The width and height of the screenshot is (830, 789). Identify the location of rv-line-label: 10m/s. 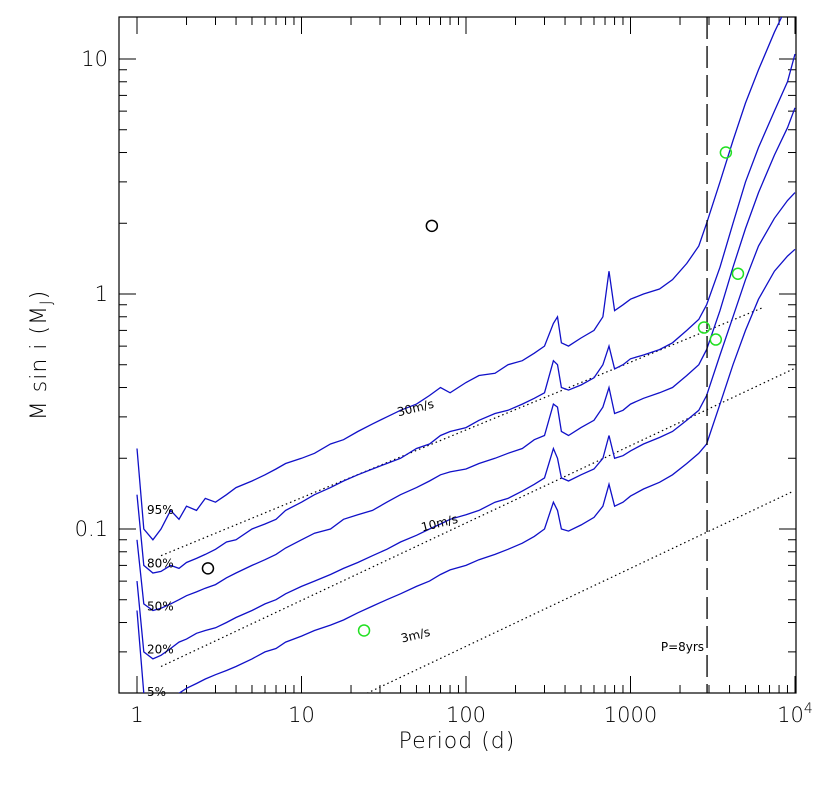
(440, 523).